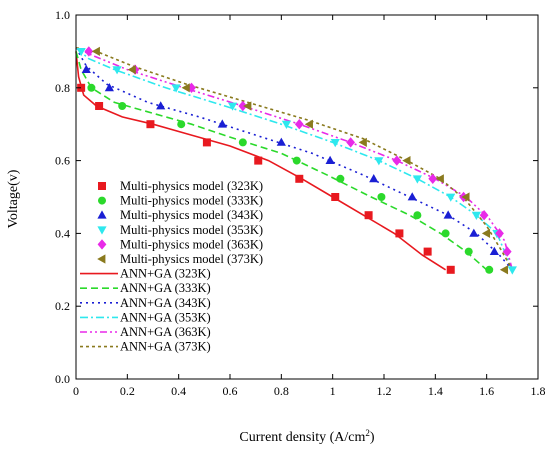  What do you see at coordinates (165, 317) in the screenshot?
I see `legend-label: ANN+GA (353K)` at bounding box center [165, 317].